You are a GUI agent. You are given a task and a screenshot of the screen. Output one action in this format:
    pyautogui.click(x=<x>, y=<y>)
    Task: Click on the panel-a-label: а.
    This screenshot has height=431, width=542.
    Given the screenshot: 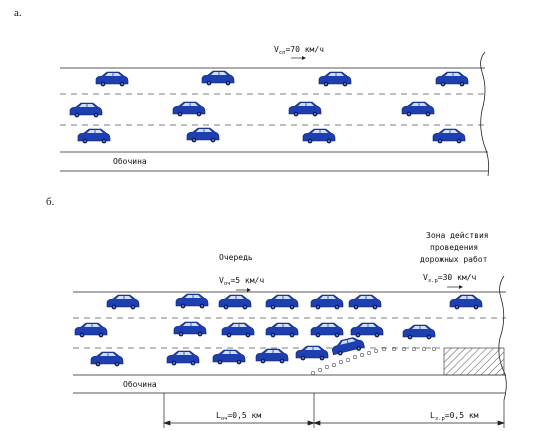 What is the action you would take?
    pyautogui.click(x=18, y=13)
    